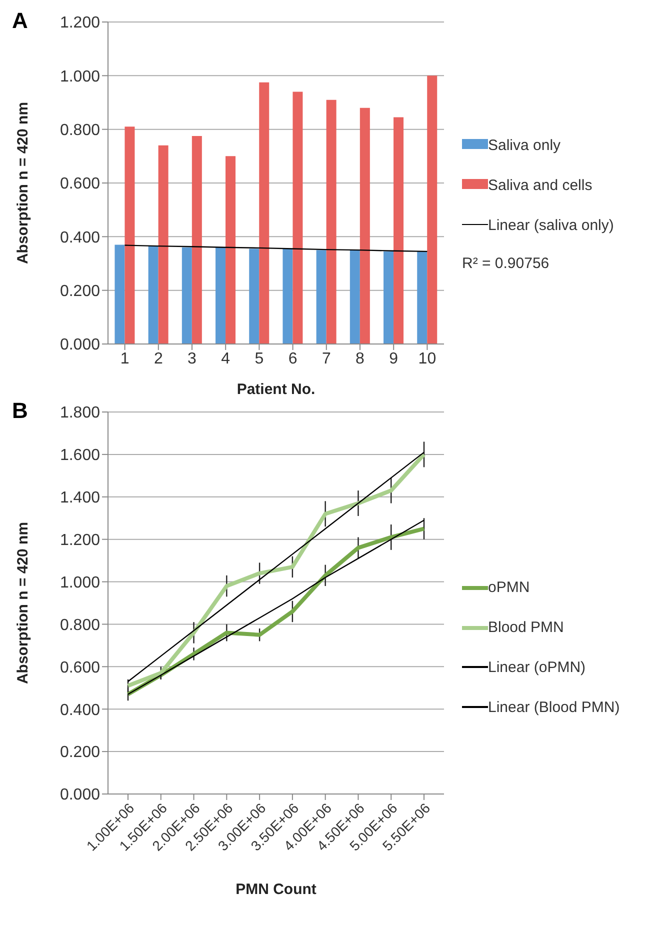 Image resolution: width=653 pixels, height=939 pixels. I want to click on y-tick-label: 1.800, so click(80, 413).